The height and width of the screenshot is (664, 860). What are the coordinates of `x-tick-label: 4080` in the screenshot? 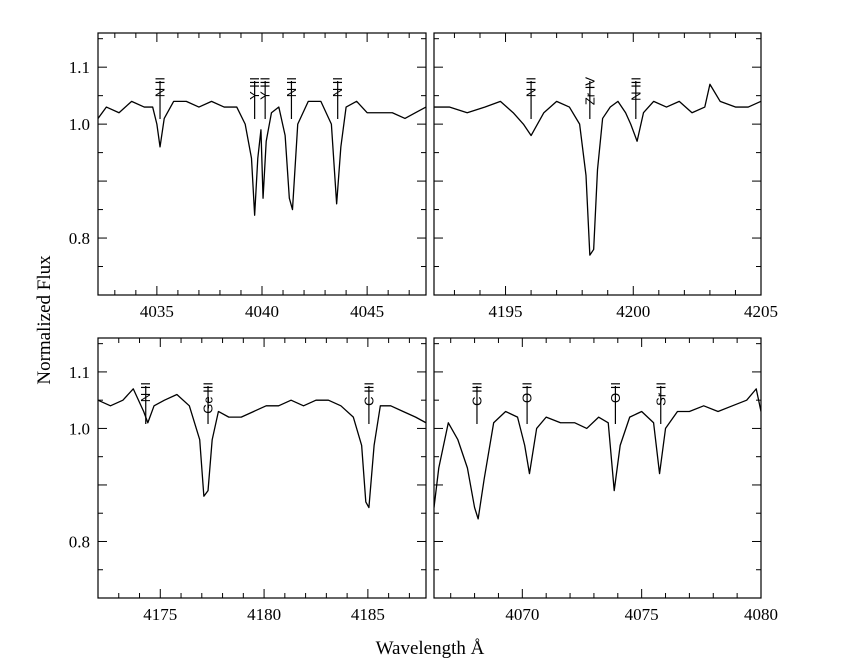 It's located at (761, 614).